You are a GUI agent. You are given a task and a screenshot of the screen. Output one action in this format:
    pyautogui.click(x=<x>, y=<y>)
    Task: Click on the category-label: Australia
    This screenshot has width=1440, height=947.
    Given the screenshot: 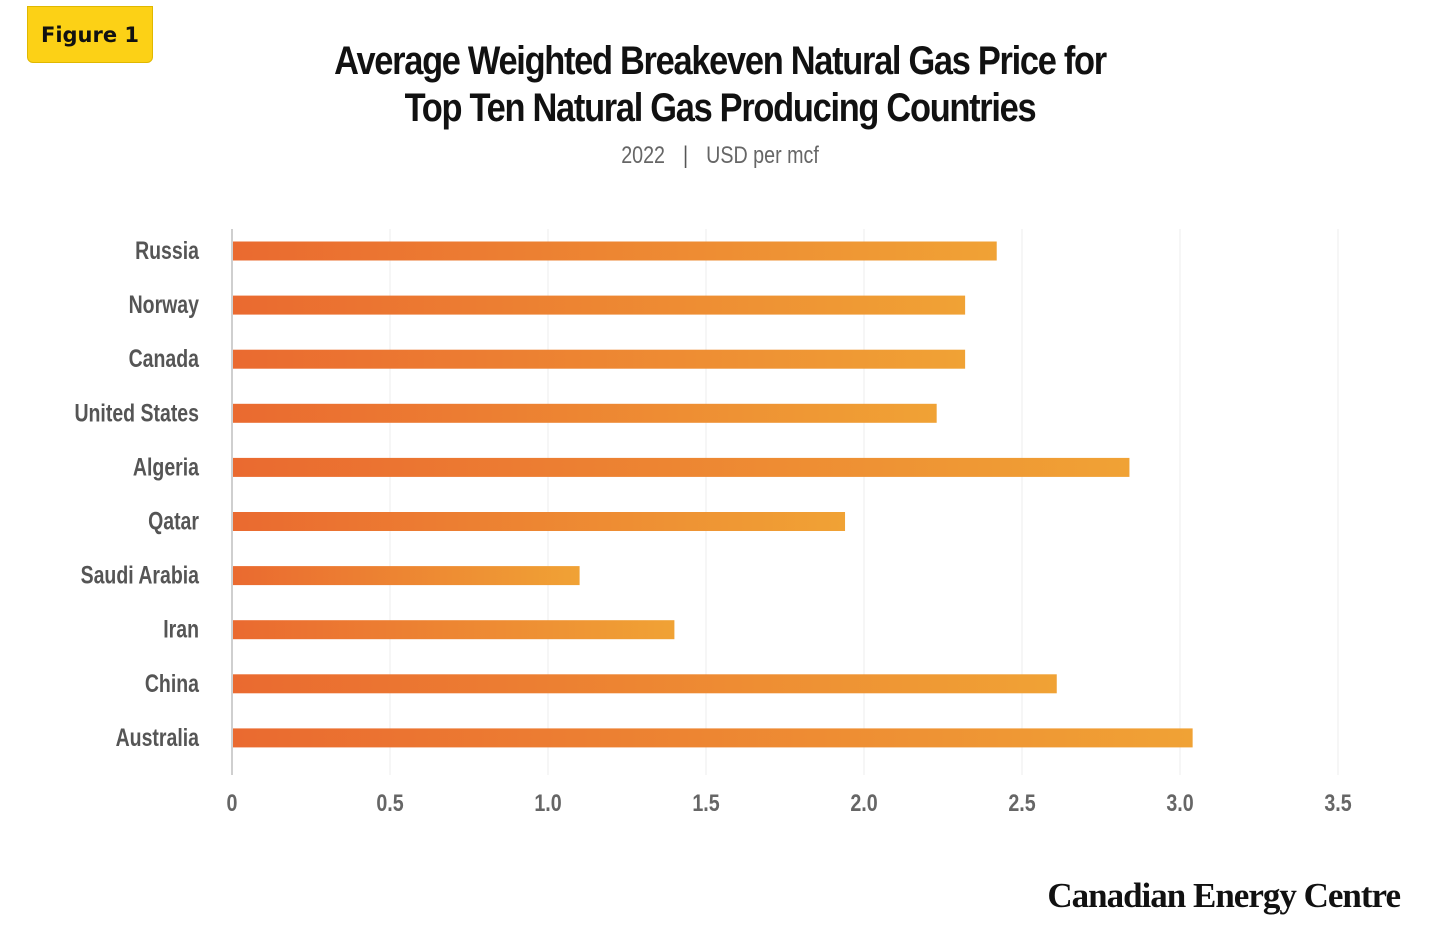 What is the action you would take?
    pyautogui.click(x=158, y=738)
    